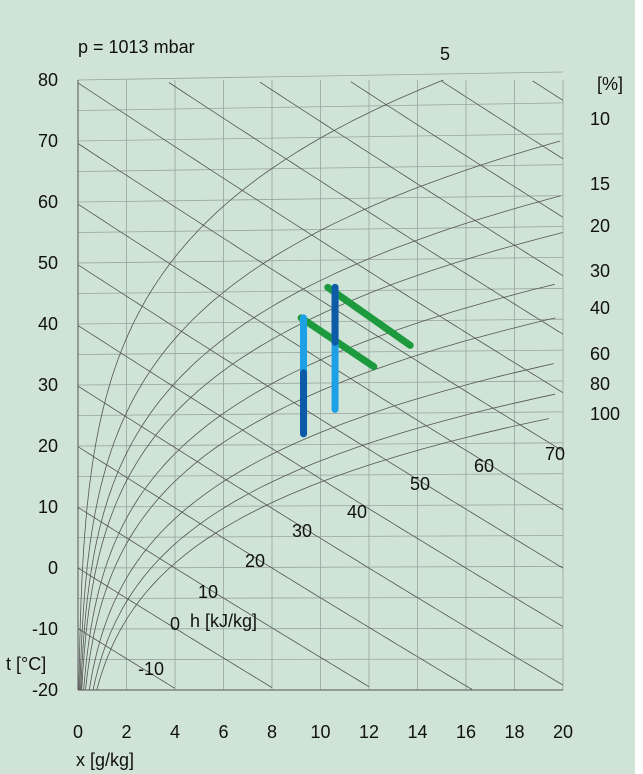 This screenshot has height=774, width=643. I want to click on rh-label: 100, so click(605, 414).